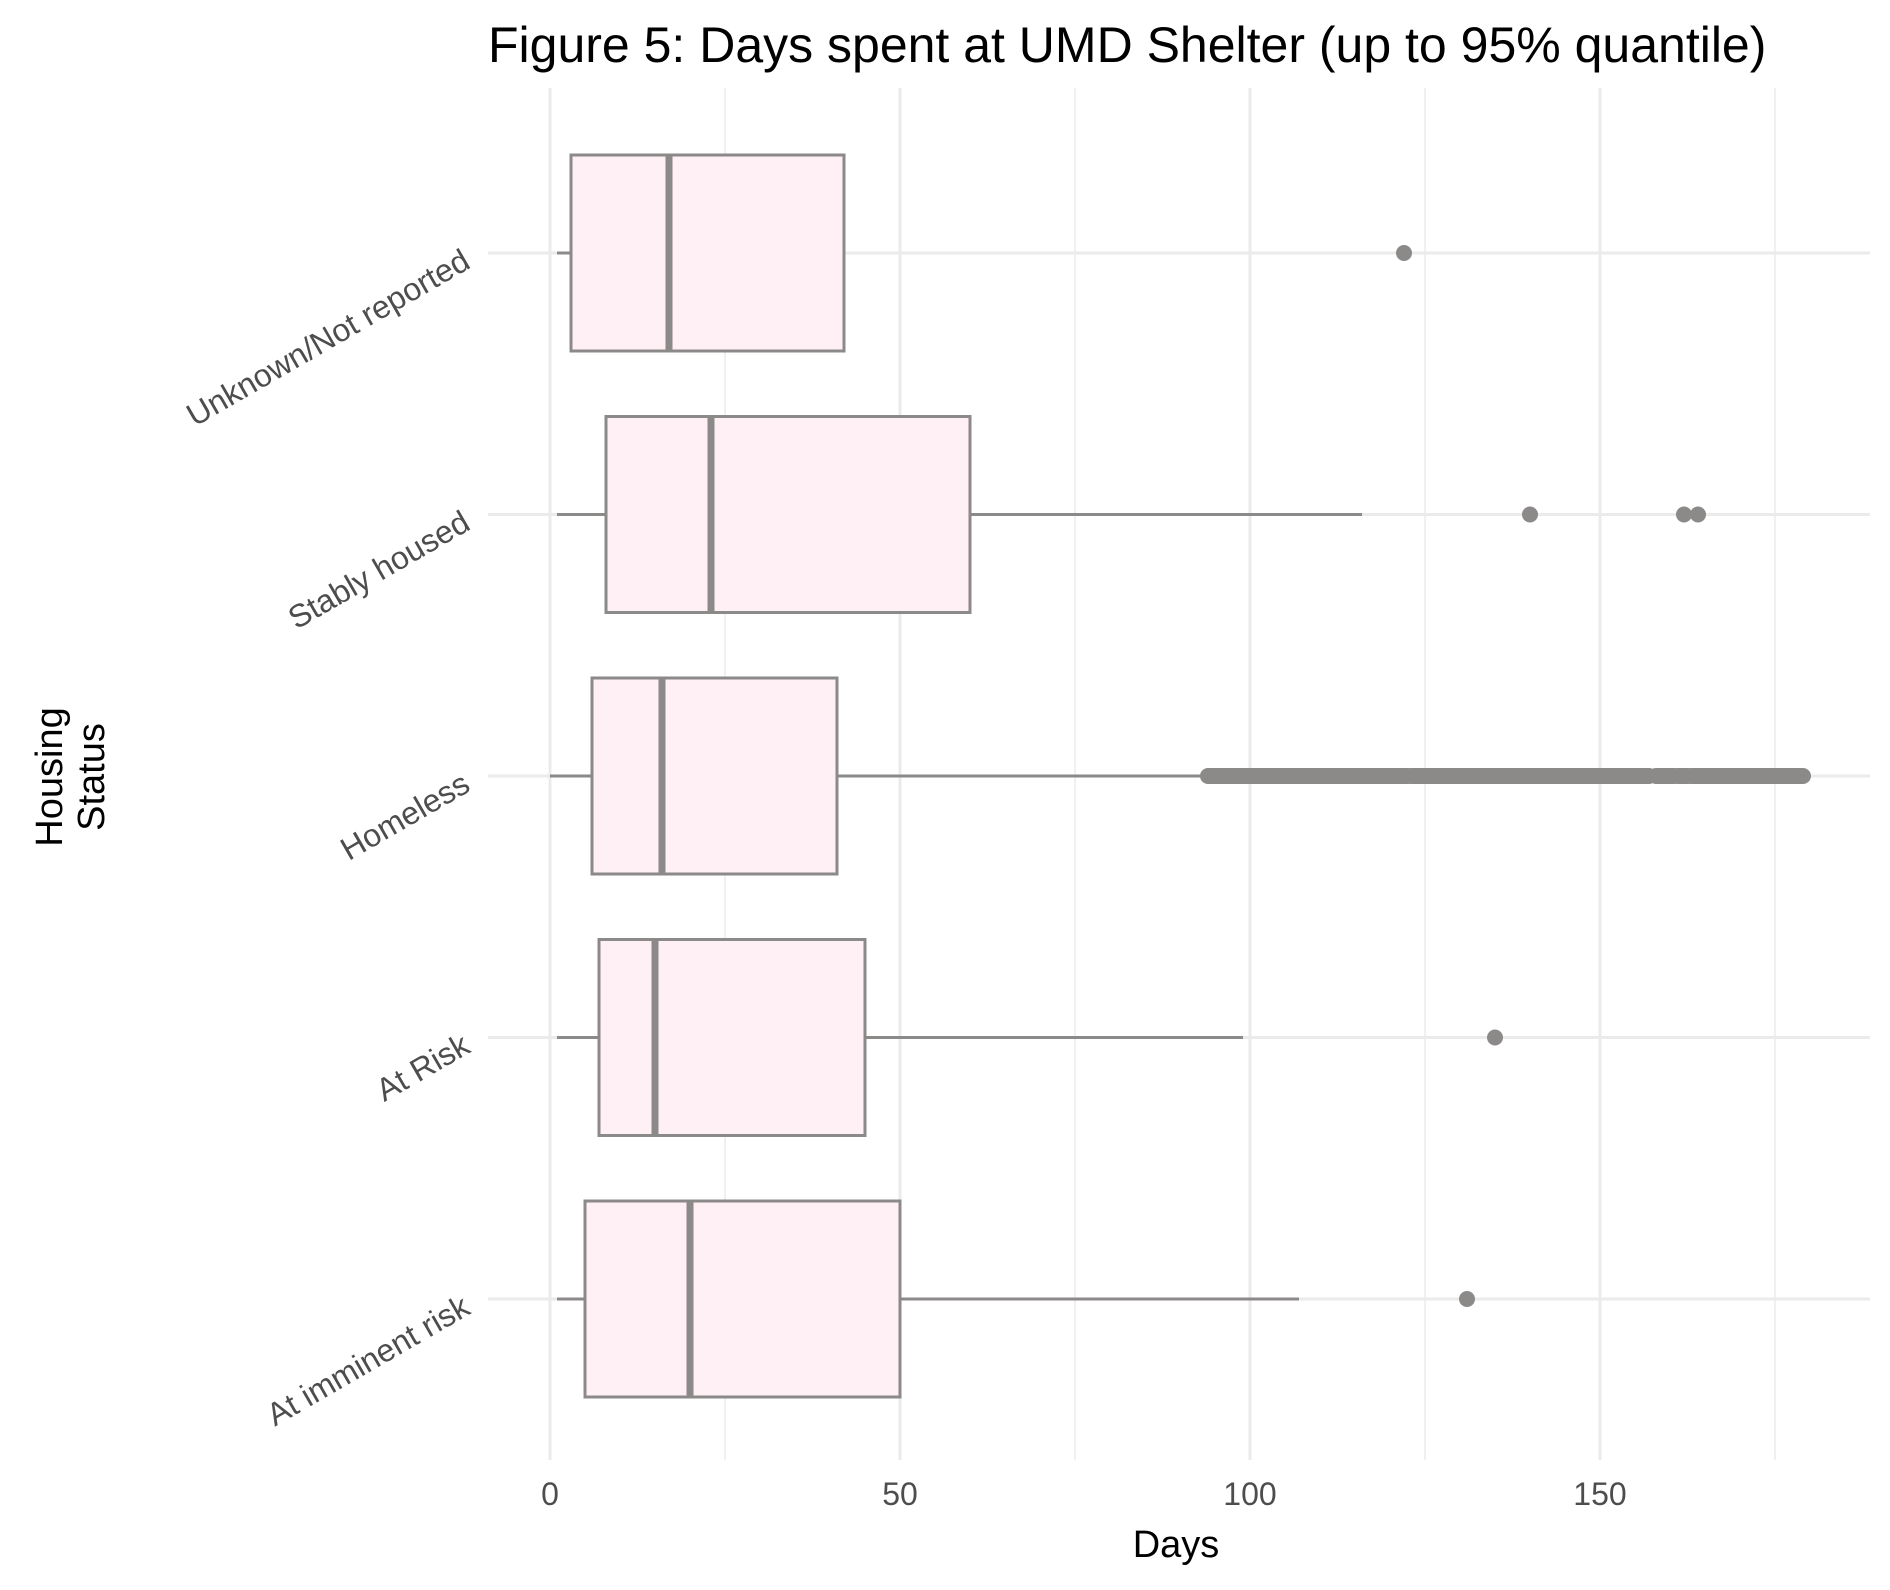 The width and height of the screenshot is (1890, 1590). I want to click on x-tick-labels: 0 50 100 150, so click(1084, 1494).